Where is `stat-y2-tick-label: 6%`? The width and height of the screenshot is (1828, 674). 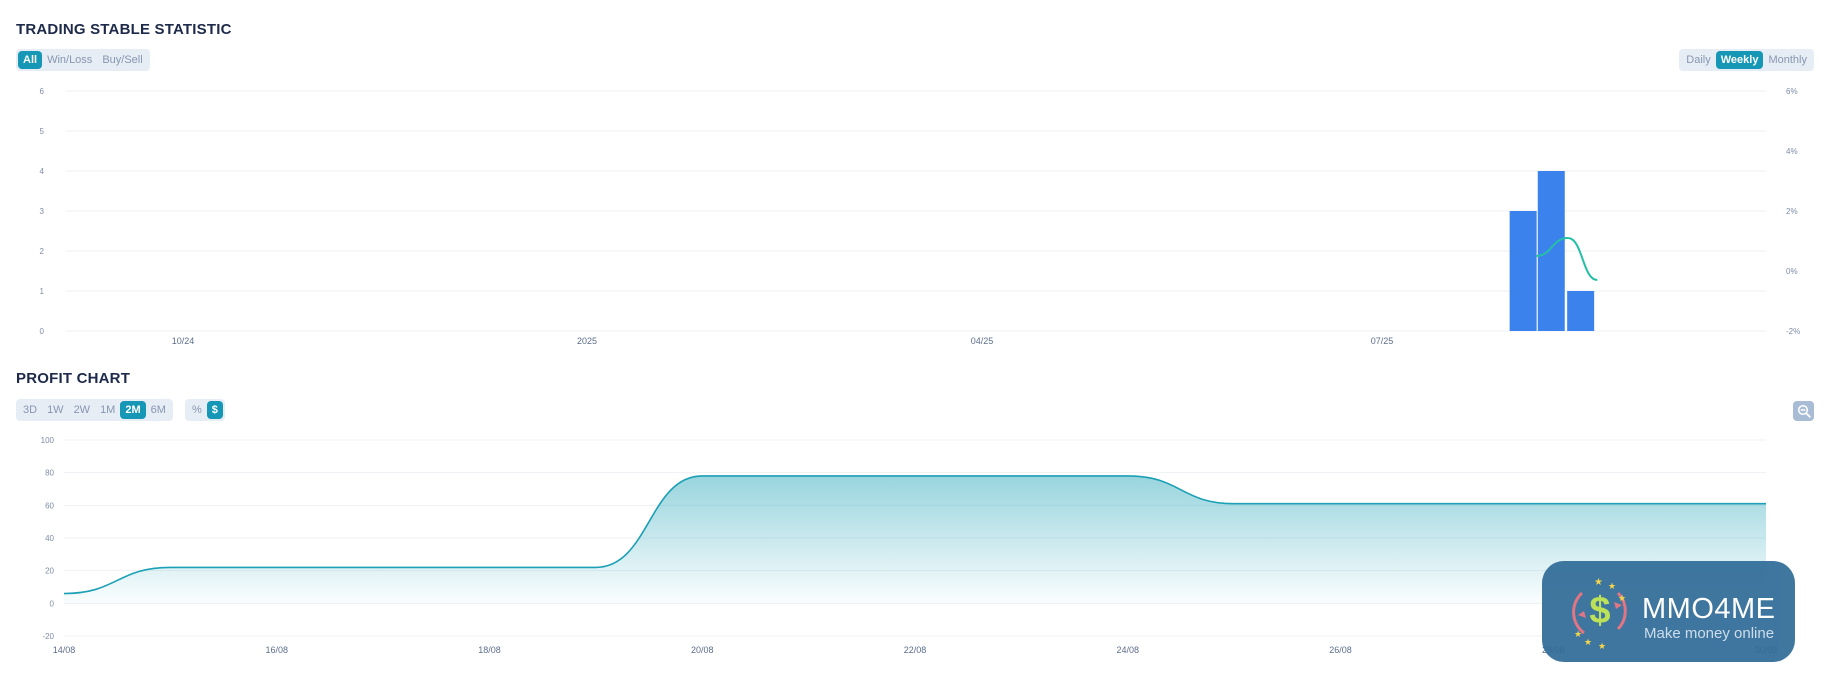 stat-y2-tick-label: 6% is located at coordinates (1792, 91).